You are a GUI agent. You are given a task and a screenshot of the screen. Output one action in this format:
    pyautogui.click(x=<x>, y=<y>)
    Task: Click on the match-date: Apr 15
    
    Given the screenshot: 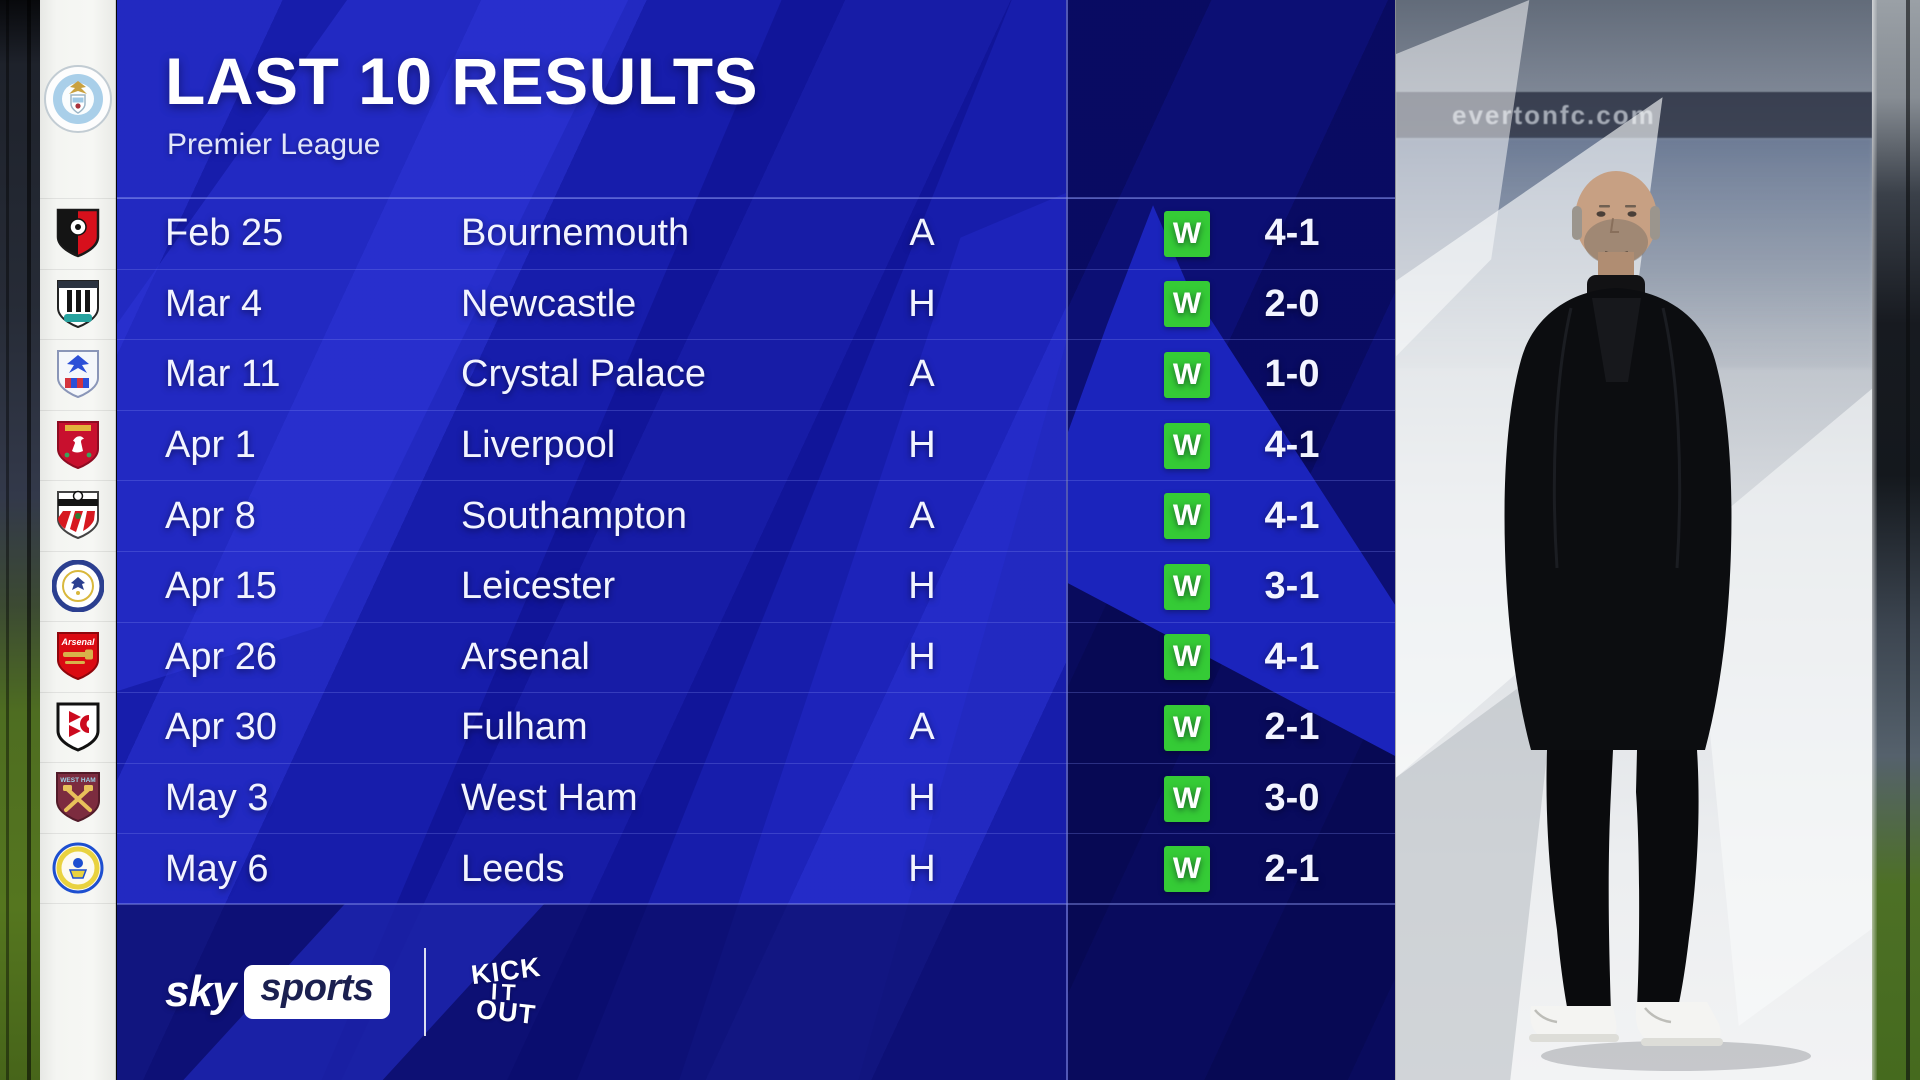 What is the action you would take?
    pyautogui.click(x=221, y=586)
    